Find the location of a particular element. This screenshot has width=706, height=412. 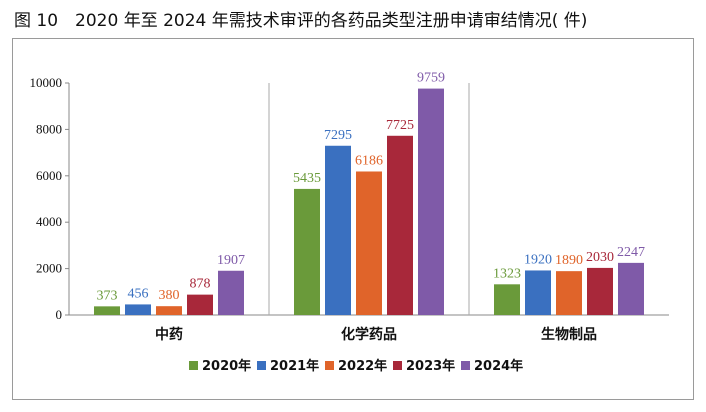

y-tick-label: 0 is located at coordinates (59, 314).